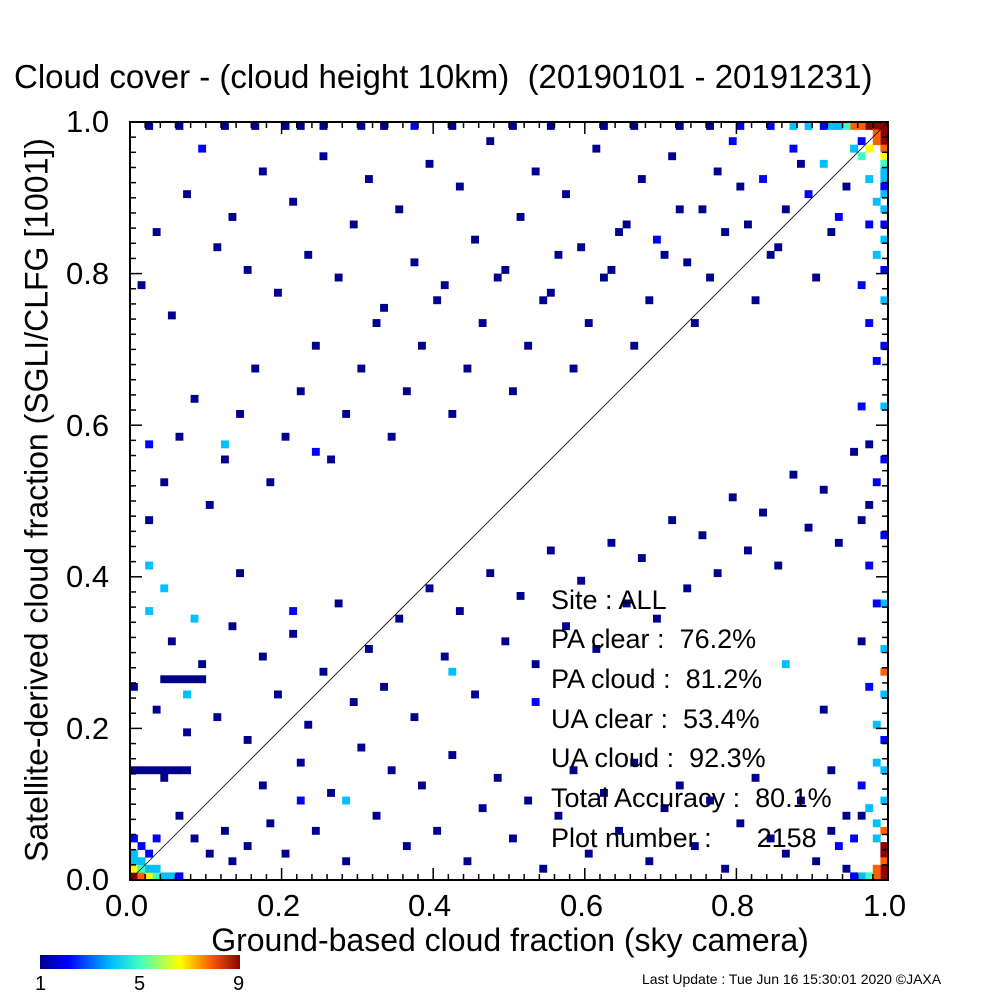 Image resolution: width=1000 pixels, height=1000 pixels. Describe the element at coordinates (88, 576) in the screenshot. I see `y-tick-label: 0.4` at that location.